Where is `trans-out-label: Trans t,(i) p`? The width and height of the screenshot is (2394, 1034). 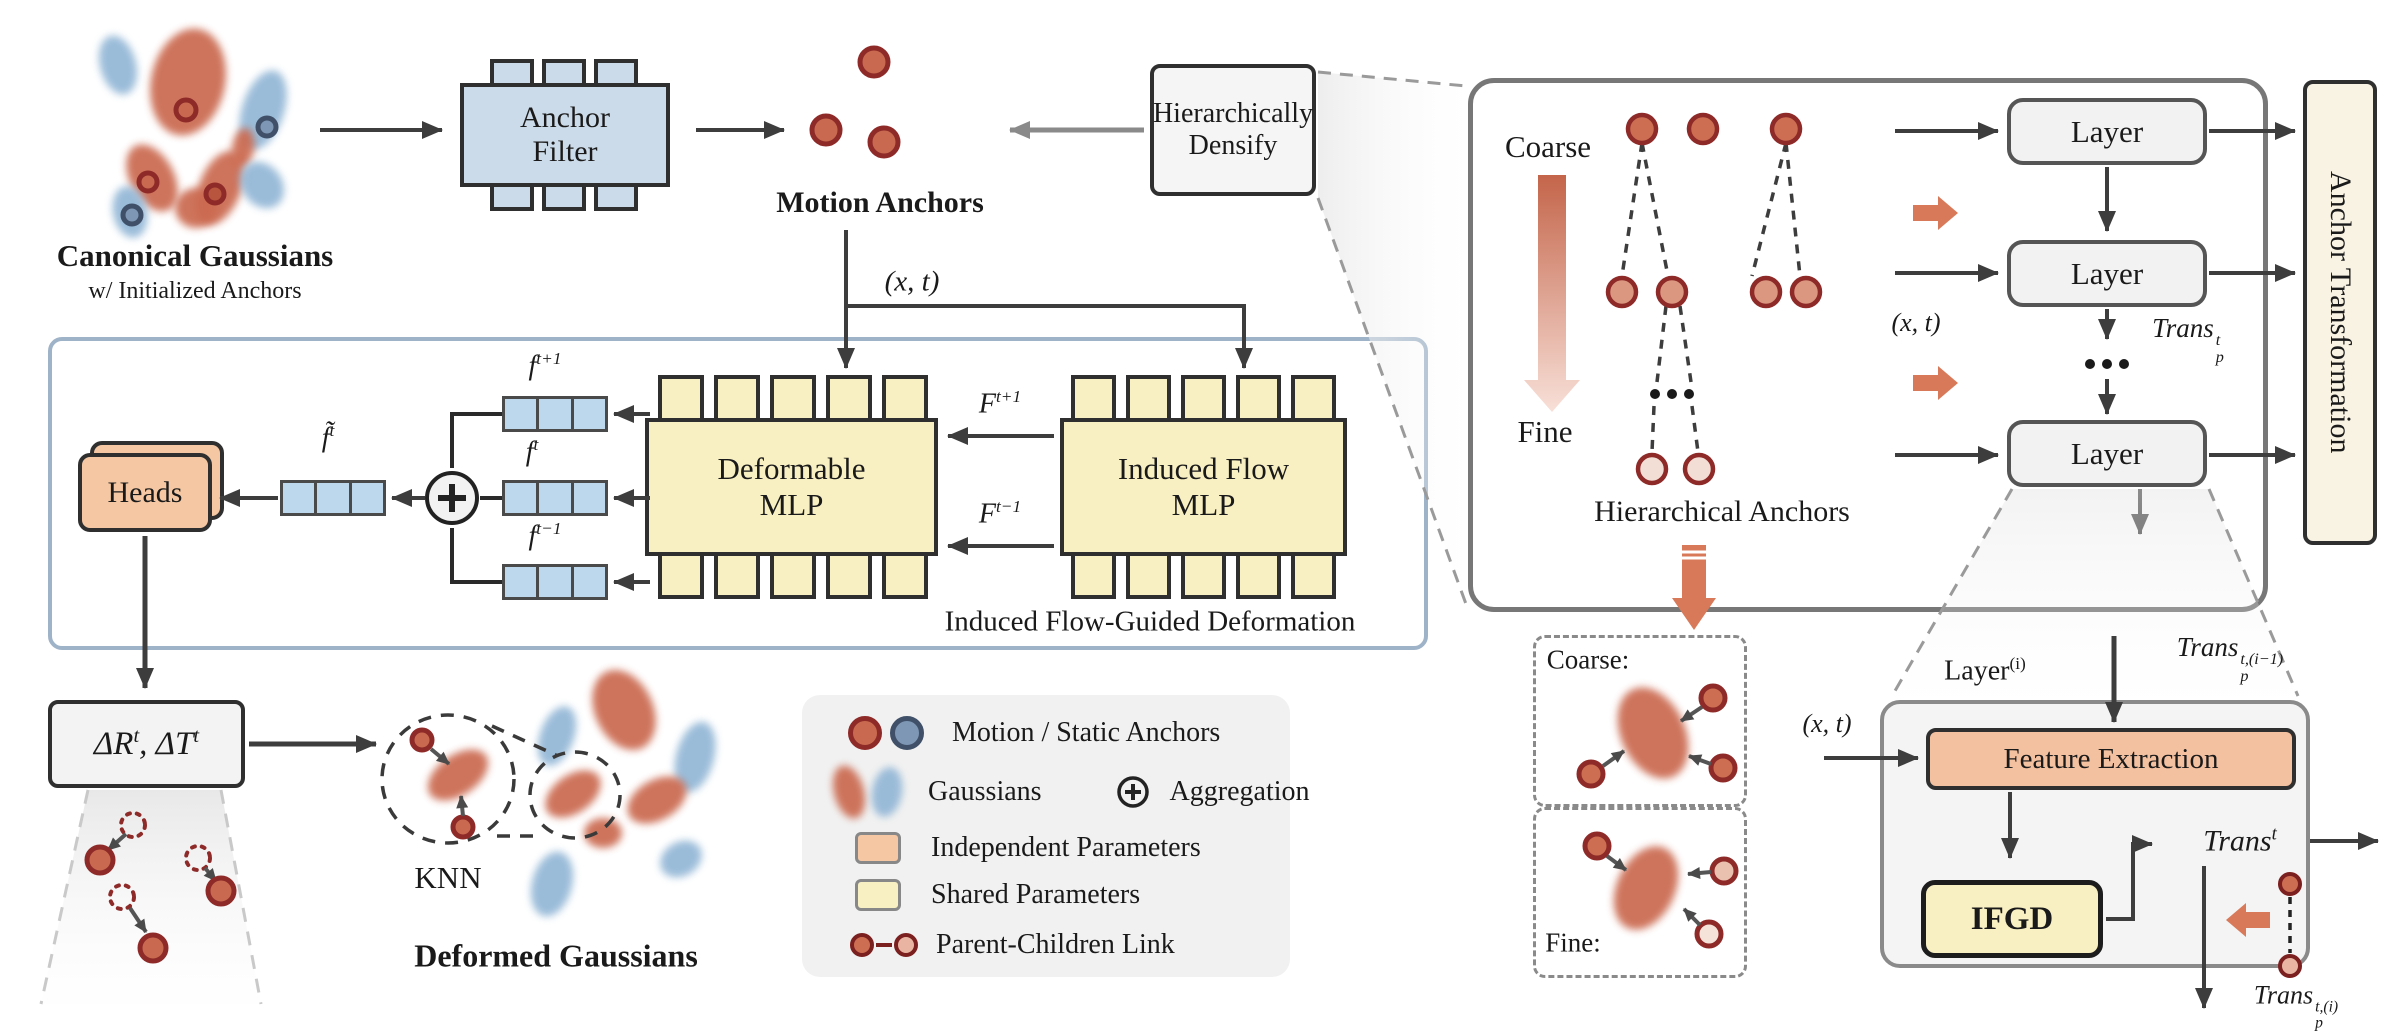
trans-out-label: Trans t,(i) p is located at coordinates (2296, 1006).